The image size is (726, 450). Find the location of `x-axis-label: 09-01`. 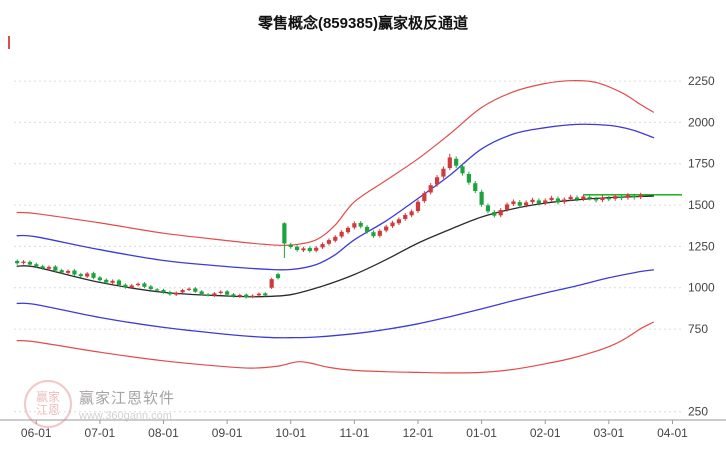

x-axis-label: 09-01 is located at coordinates (227, 433).